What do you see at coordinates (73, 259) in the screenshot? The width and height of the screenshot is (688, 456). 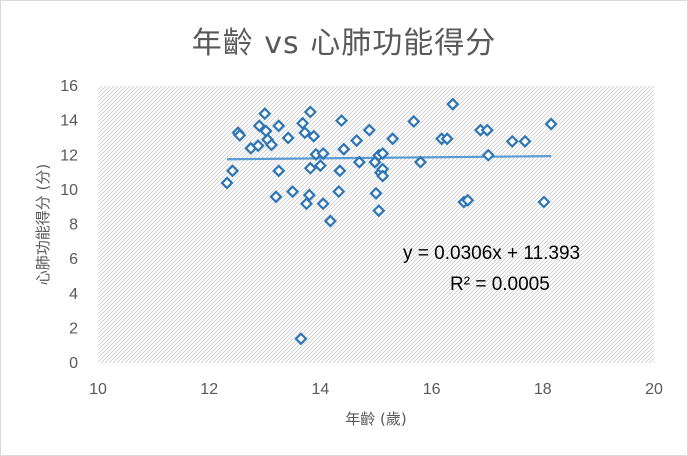 I see `y-tick-label: 6` at bounding box center [73, 259].